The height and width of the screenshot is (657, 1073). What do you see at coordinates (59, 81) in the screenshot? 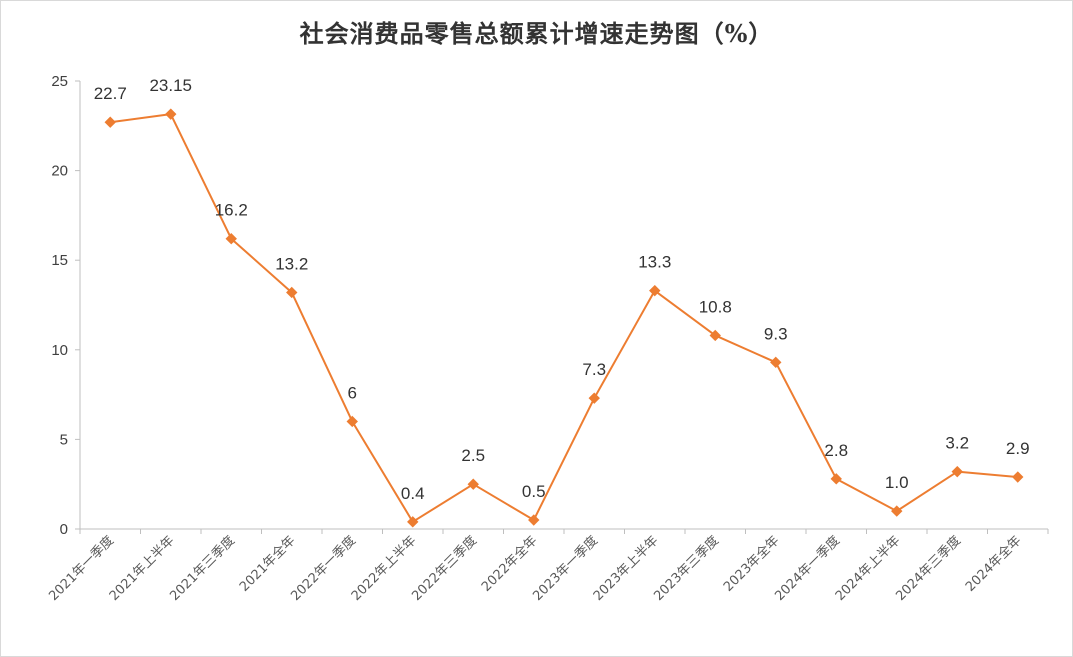
I see `y-tick-label: 25` at bounding box center [59, 81].